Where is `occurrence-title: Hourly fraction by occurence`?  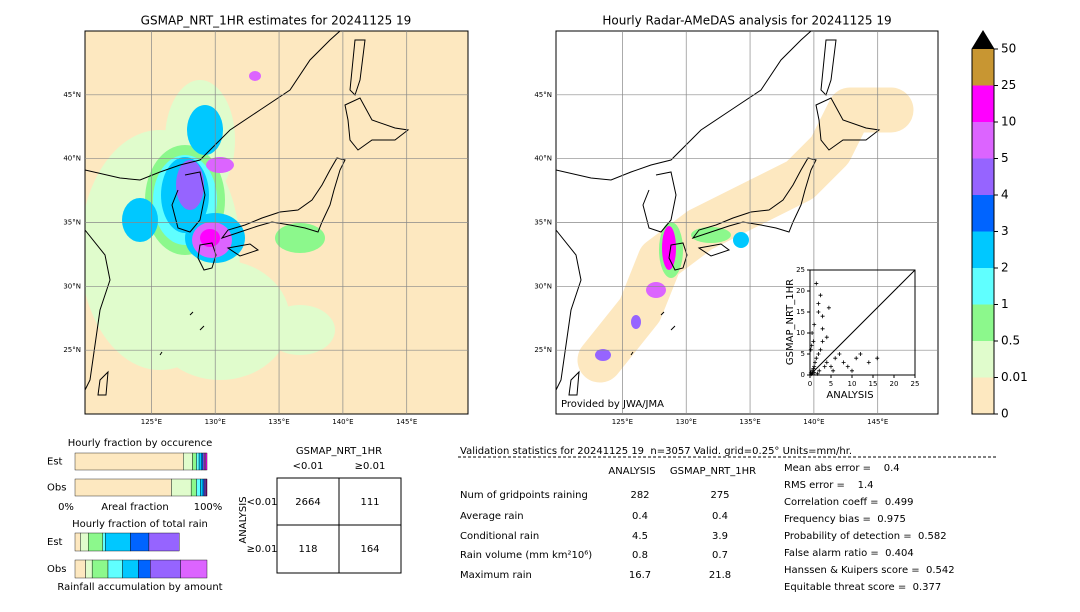
occurrence-title: Hourly fraction by occurence is located at coordinates (140, 443).